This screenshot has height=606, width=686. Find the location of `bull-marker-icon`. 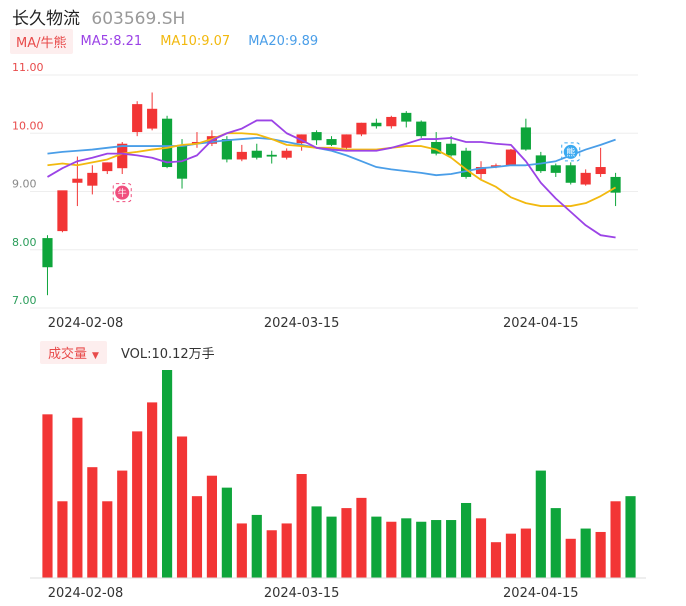

bull-marker-icon is located at coordinates (122, 192).